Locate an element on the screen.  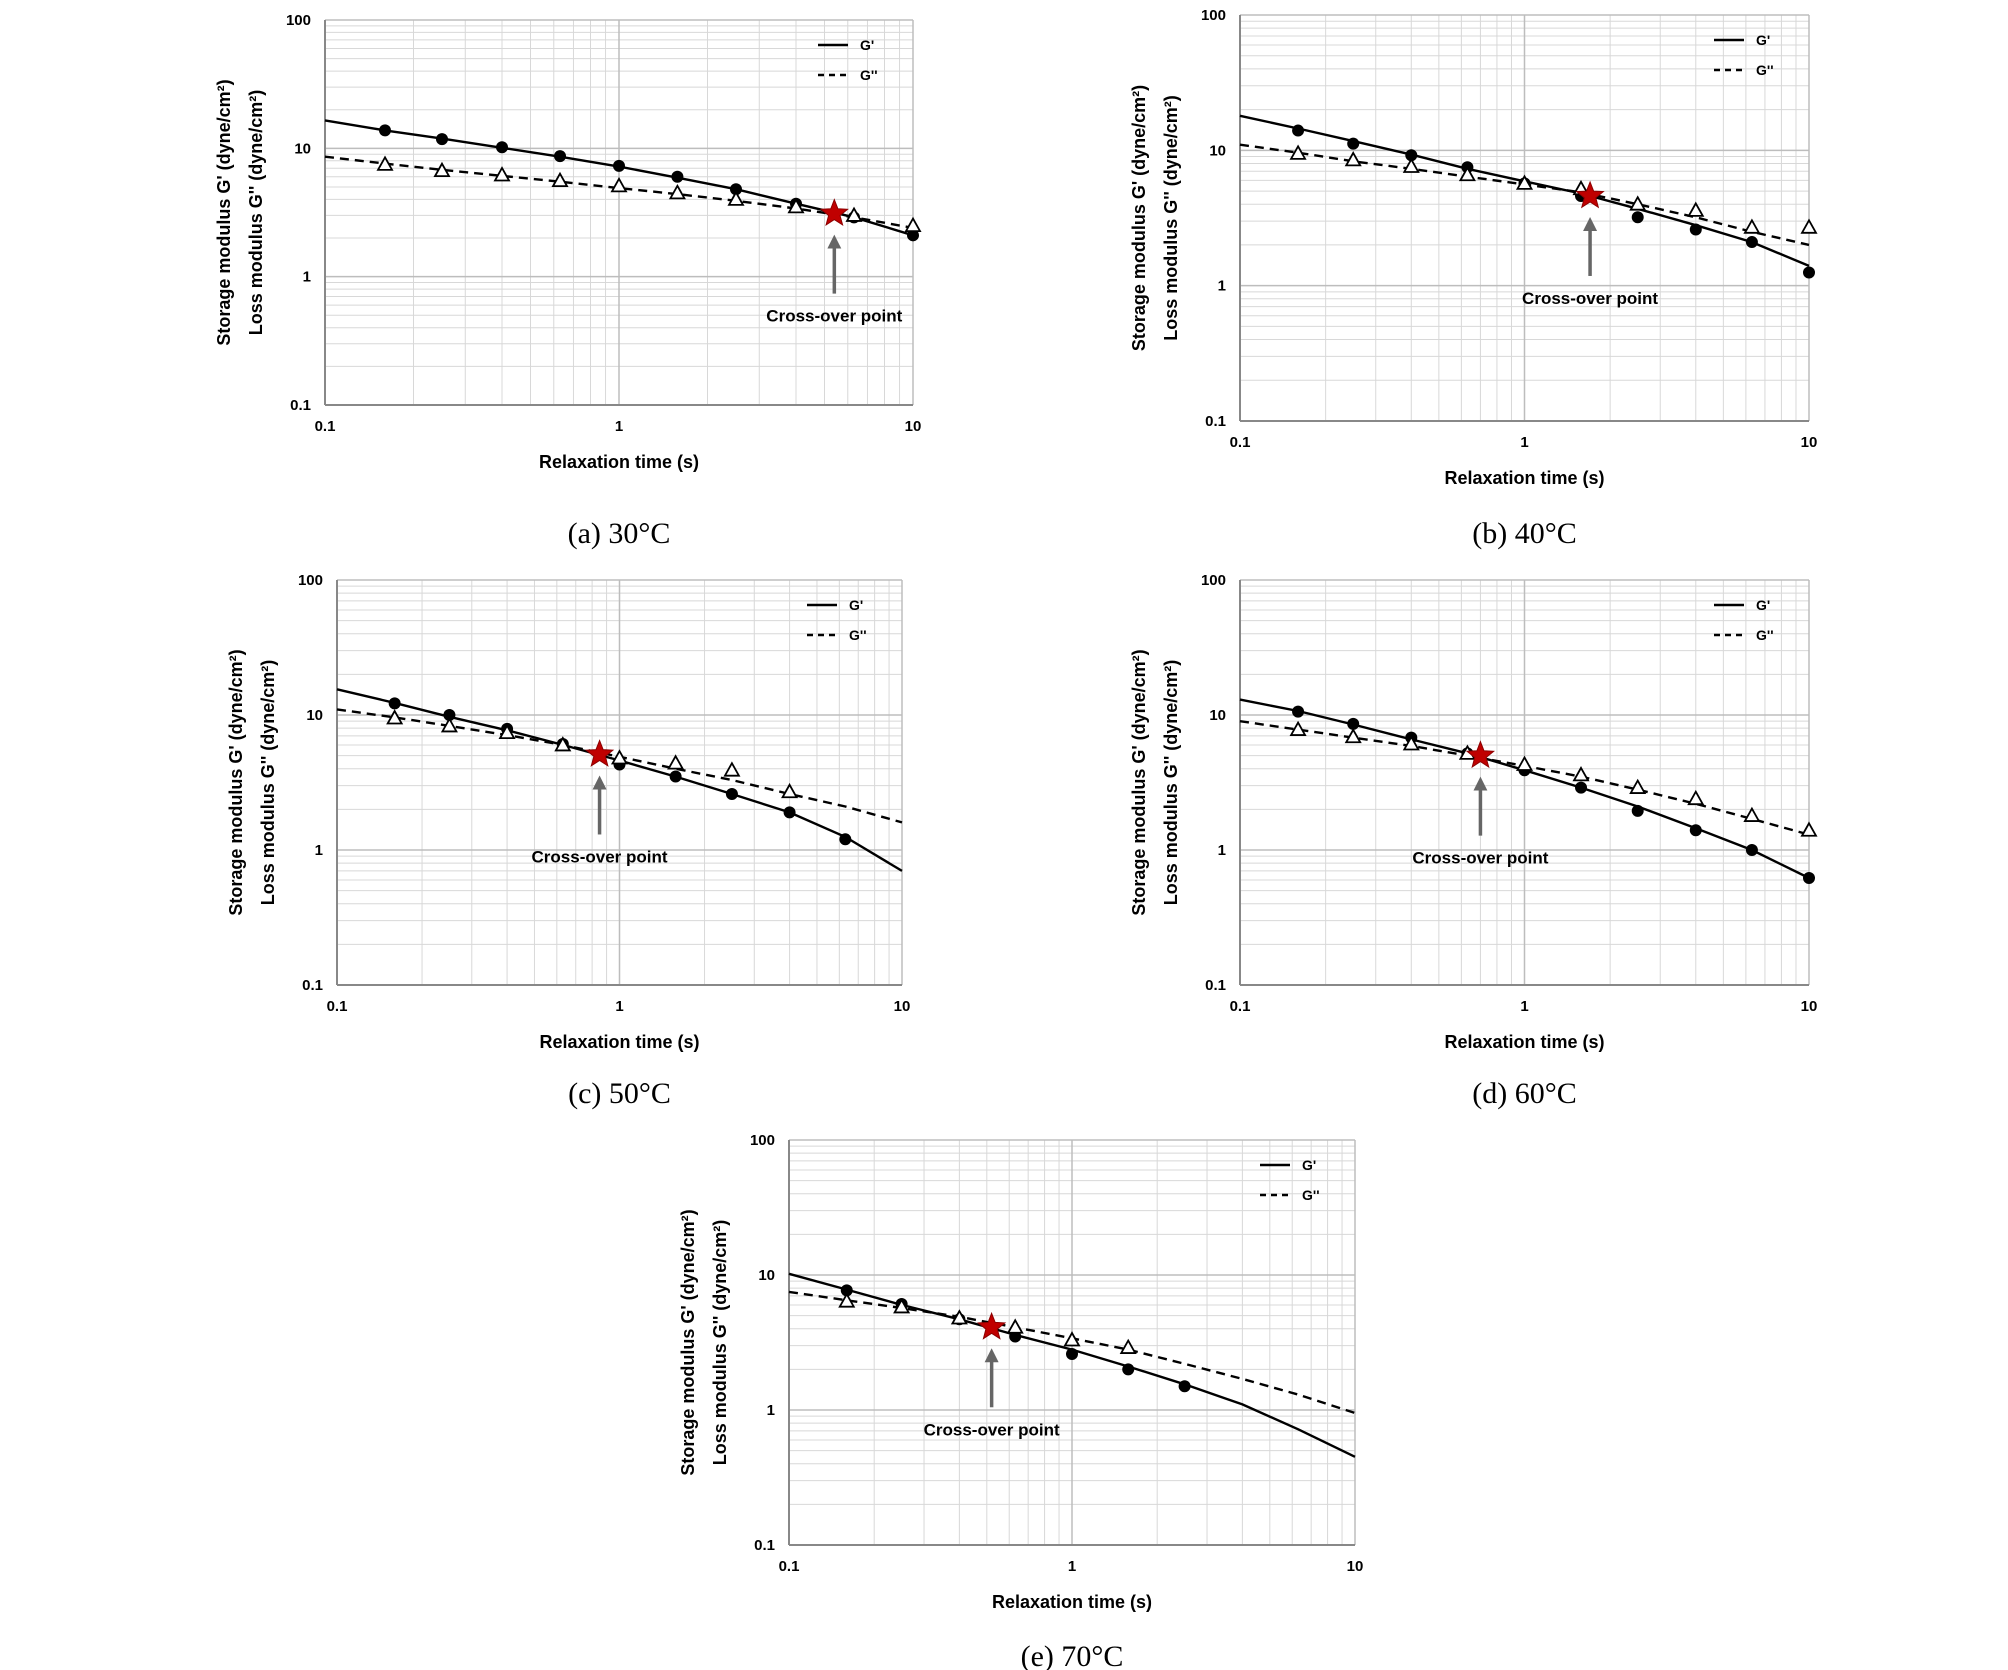
panel-caption: (e) 70°C is located at coordinates (1072, 1655).